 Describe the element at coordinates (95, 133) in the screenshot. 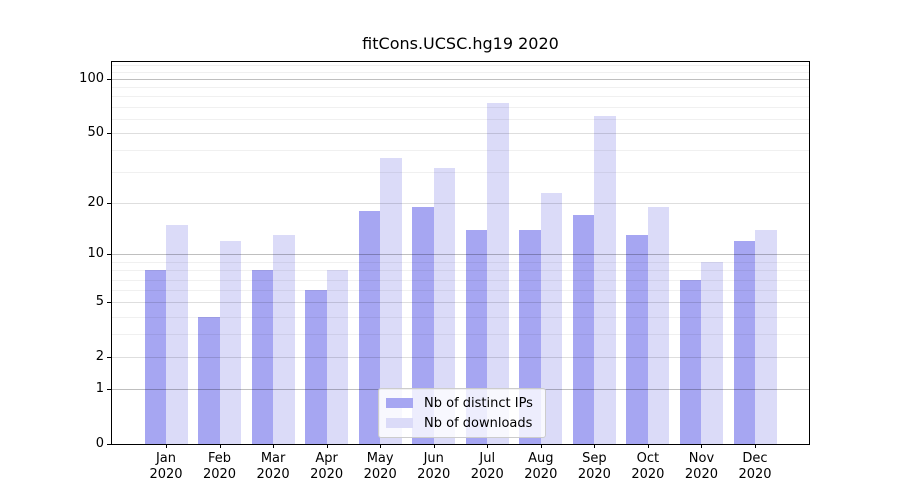

I see `y-tick-label-50: 50` at that location.